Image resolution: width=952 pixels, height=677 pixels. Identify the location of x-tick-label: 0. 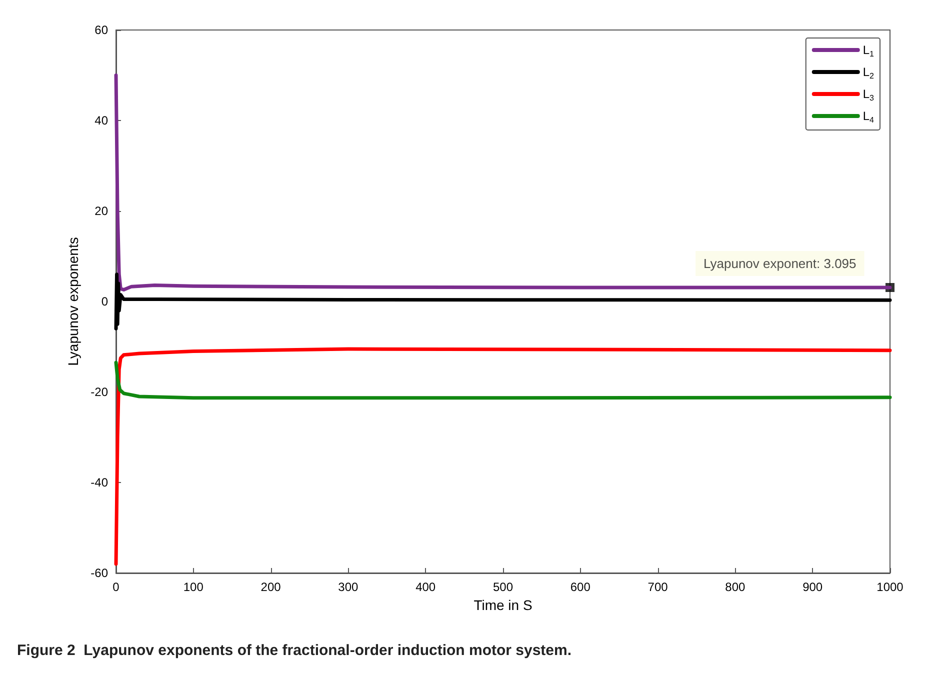
(116, 587).